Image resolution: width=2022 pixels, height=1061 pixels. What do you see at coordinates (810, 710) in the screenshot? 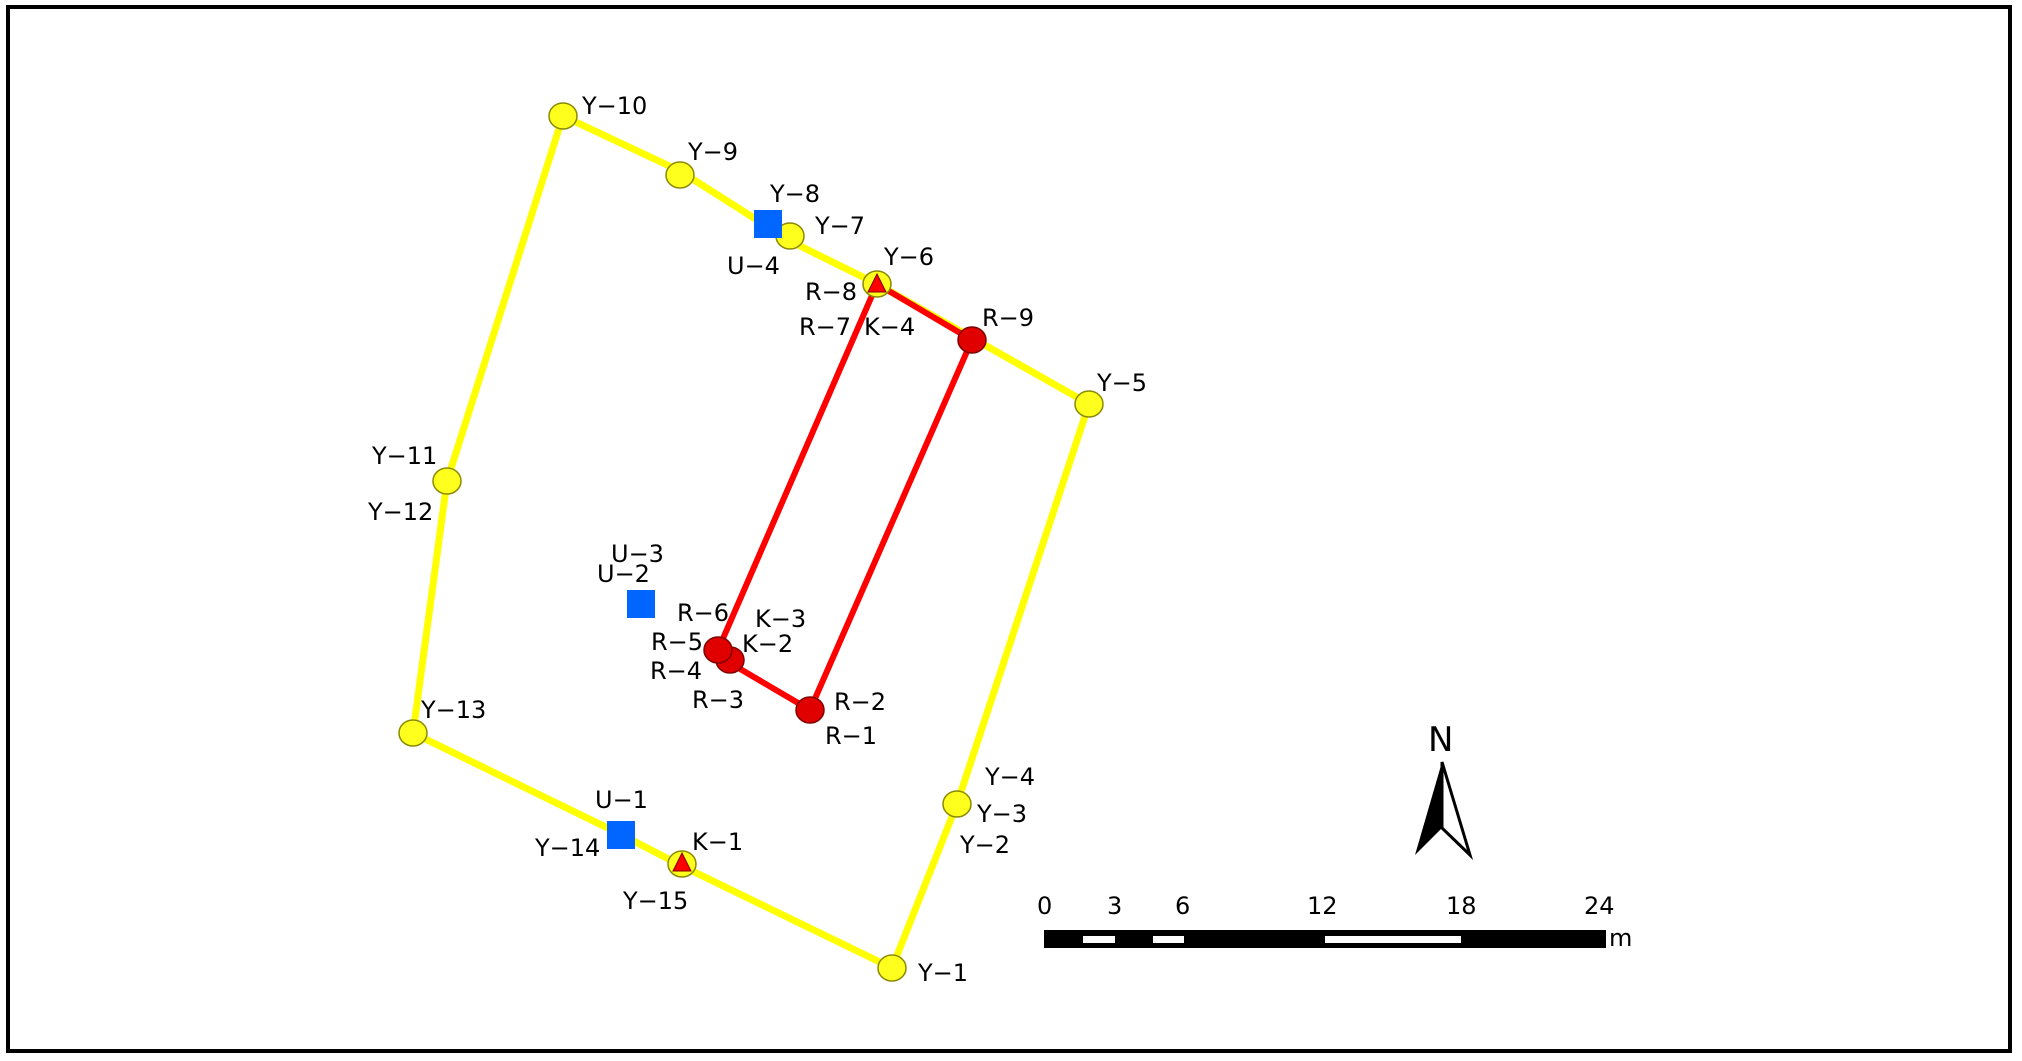
I see `point-r1` at bounding box center [810, 710].